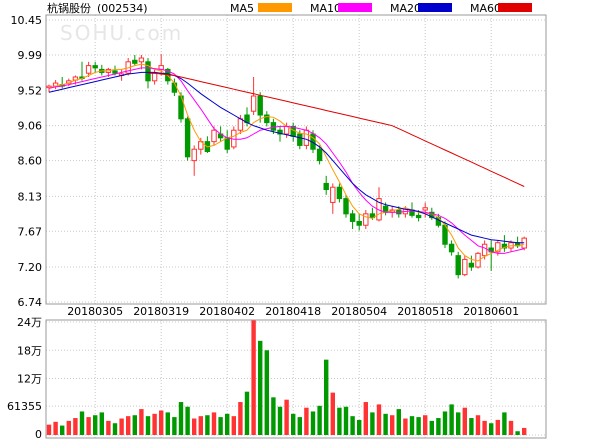 The image size is (600, 440). Describe the element at coordinates (27, 20) in the screenshot. I see `price-tick-label: 10.45` at that location.